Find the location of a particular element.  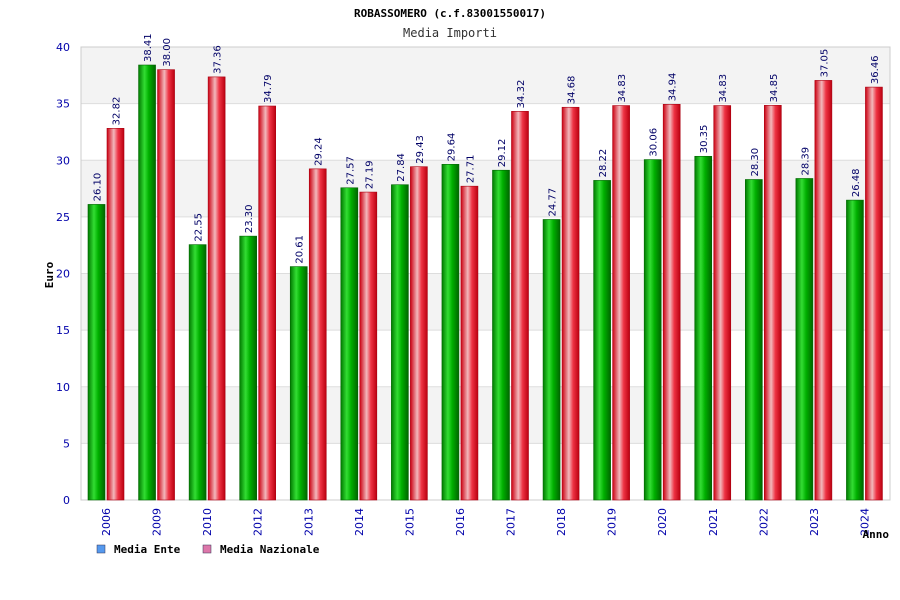

data-label: 29.12 is located at coordinates (502, 153).